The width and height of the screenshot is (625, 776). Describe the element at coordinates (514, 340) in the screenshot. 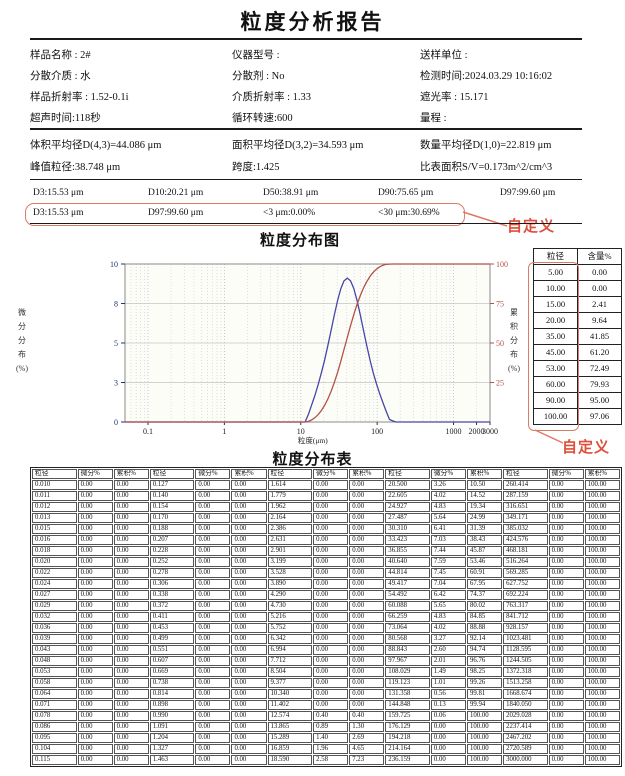

I see `right-axis-title: 累积分布(%)` at that location.